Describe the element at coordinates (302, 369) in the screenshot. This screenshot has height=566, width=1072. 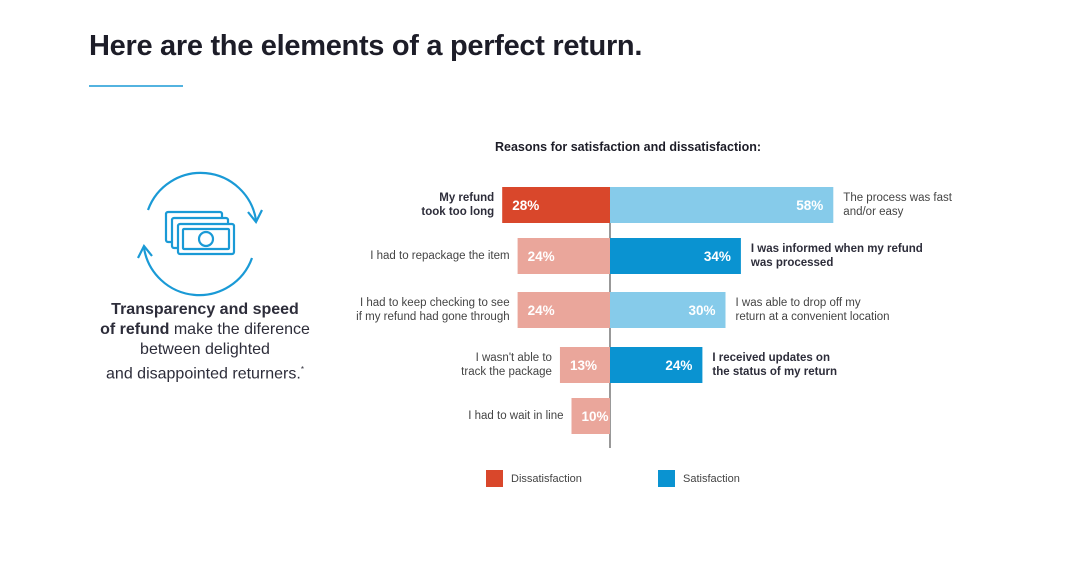
I see `footnote-mark: *` at that location.